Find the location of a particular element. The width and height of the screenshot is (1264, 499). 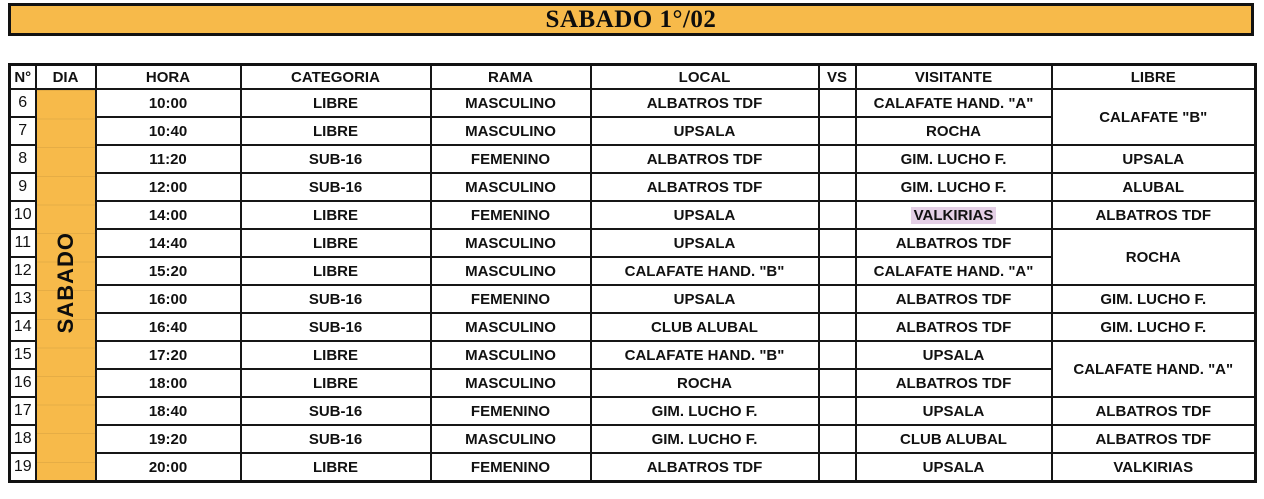

cell-hora: 15:20 is located at coordinates (168, 271).